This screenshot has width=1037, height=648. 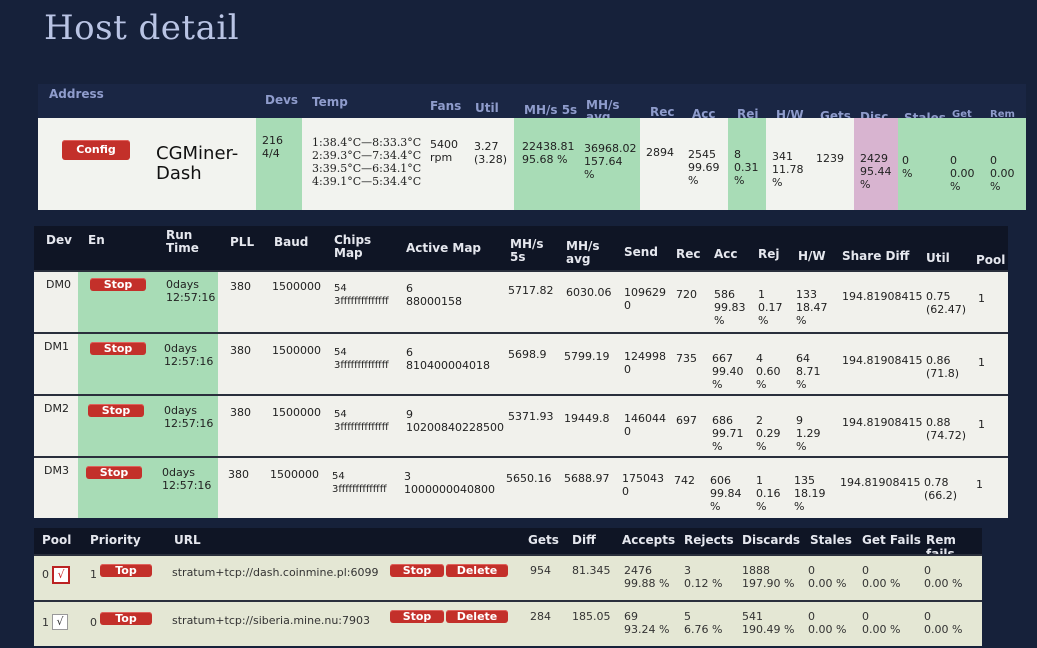 I want to click on dev-header-rej: Rej, so click(x=769, y=254).